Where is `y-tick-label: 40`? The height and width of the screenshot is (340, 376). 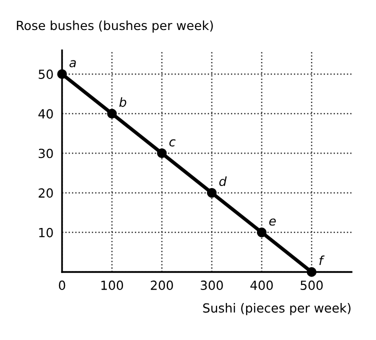
y-tick-label: 40 is located at coordinates (45, 114).